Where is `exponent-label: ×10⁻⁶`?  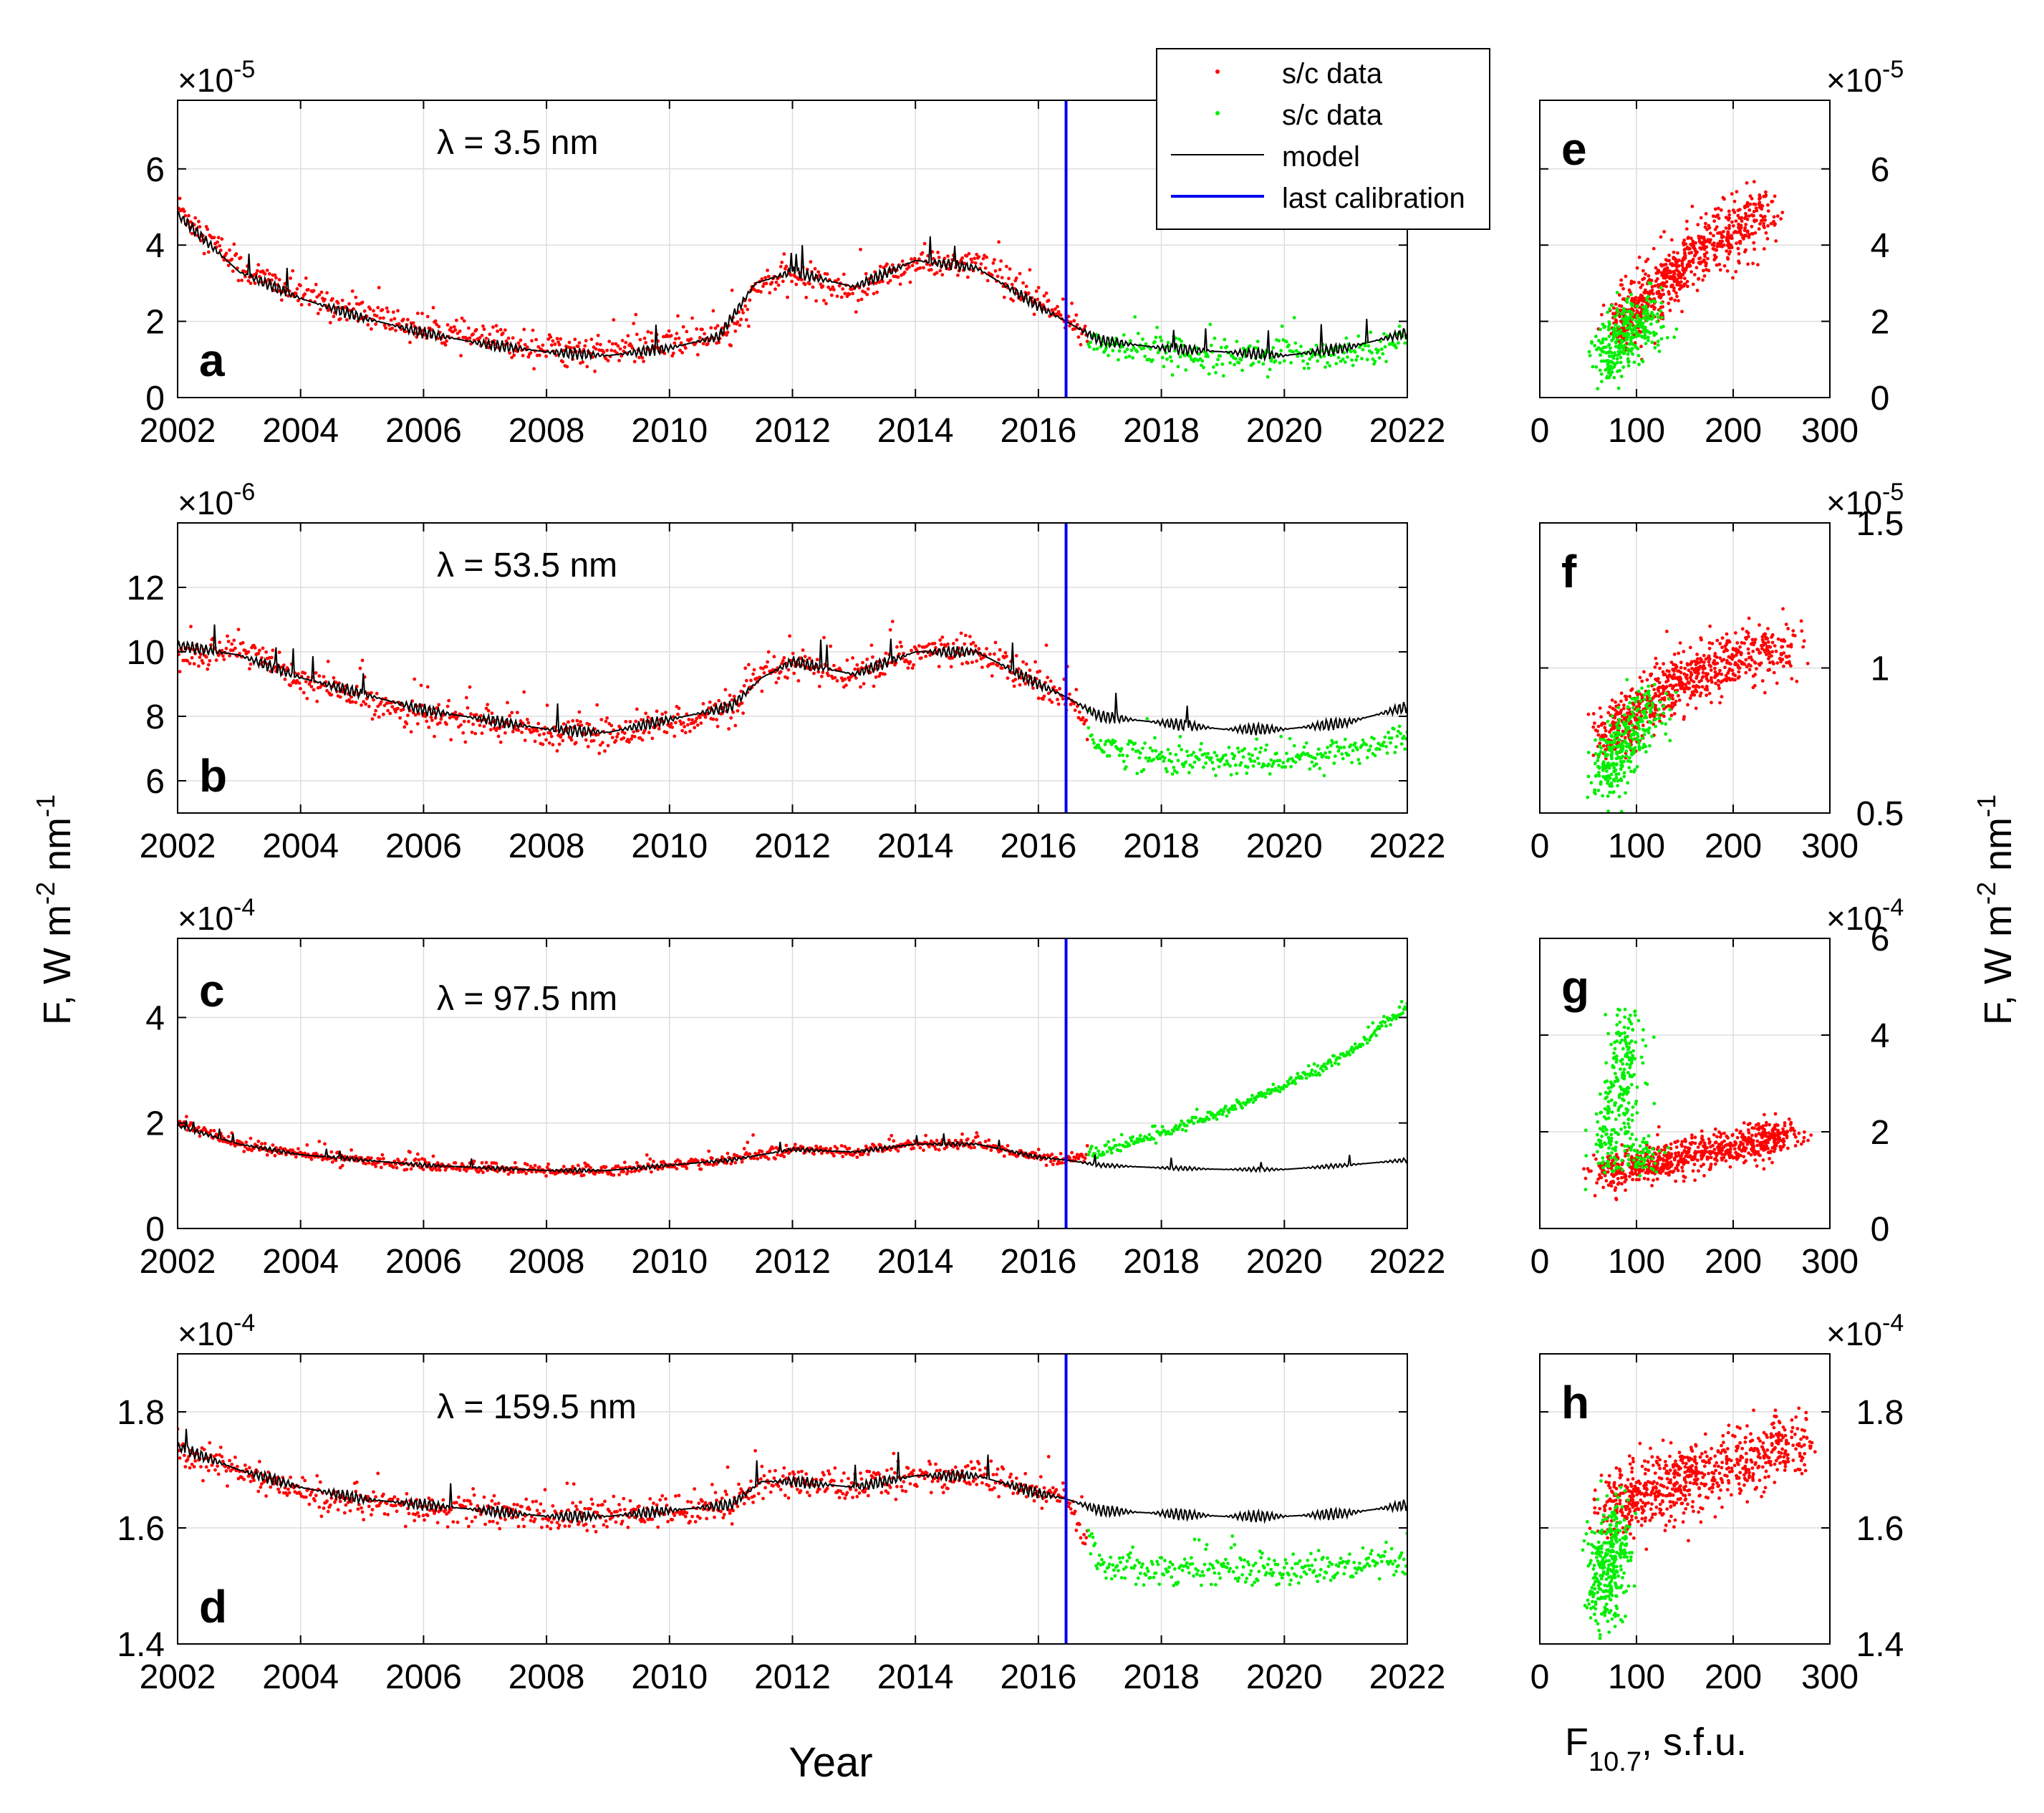 exponent-label: ×10⁻⁶ is located at coordinates (217, 500).